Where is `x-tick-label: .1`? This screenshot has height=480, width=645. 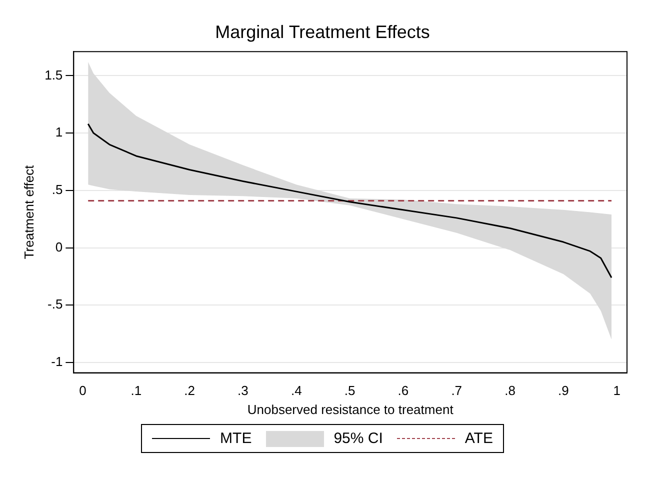
x-tick-label: .1 is located at coordinates (136, 390).